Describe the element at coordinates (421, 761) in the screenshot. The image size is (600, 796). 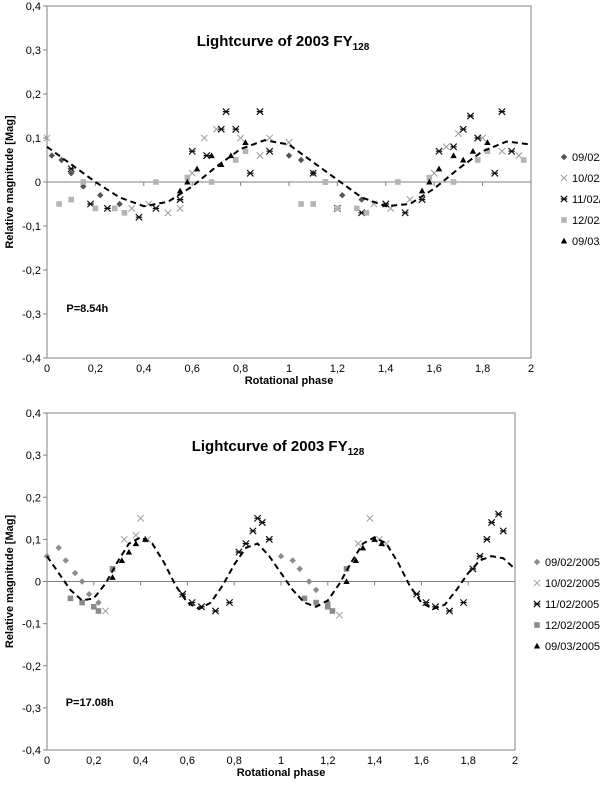
I see `x-tick-label: 1,6` at that location.